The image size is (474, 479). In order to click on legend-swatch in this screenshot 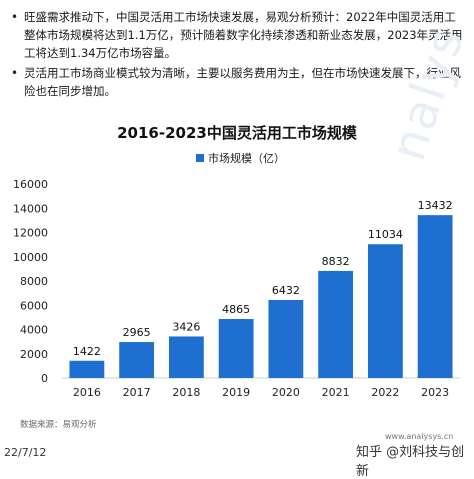, I will do `click(200, 158)`.